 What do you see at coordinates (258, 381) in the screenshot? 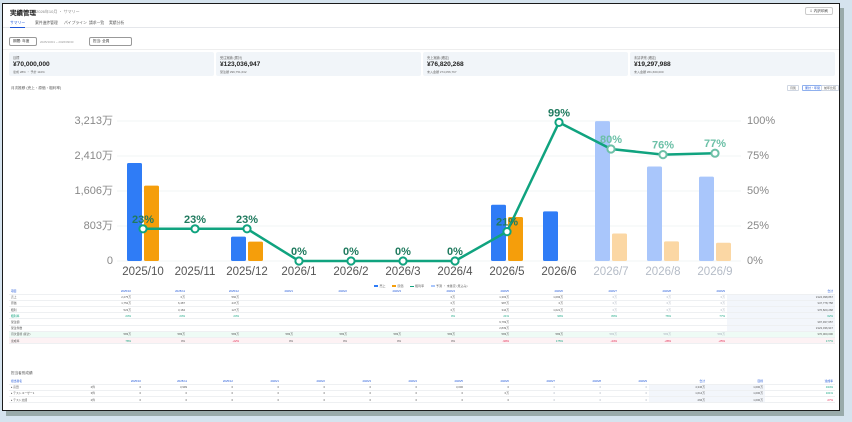
I see `column-header: 2026/1` at bounding box center [258, 381].